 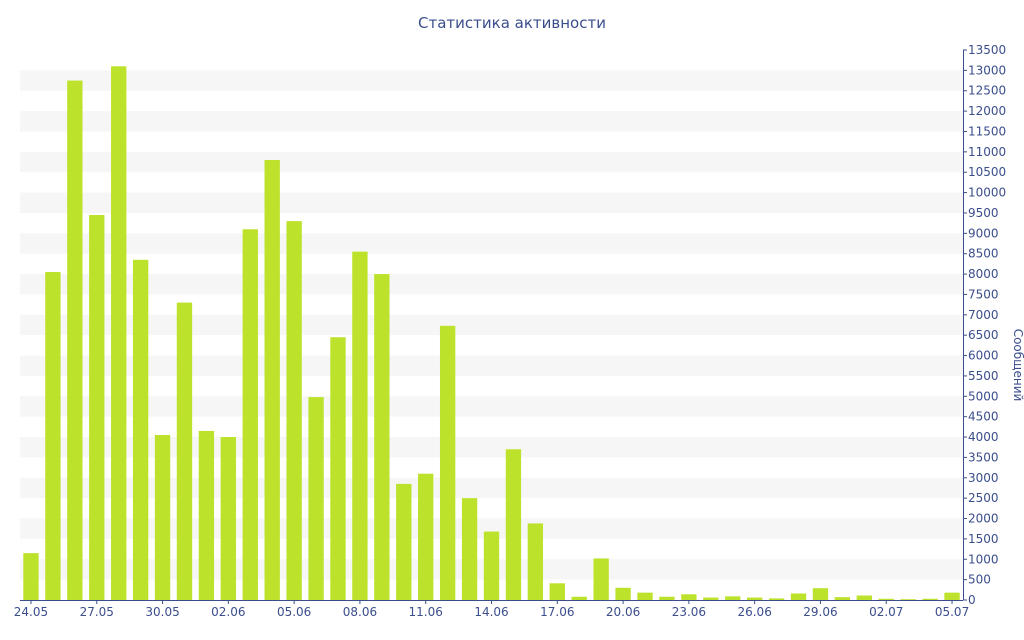 I want to click on x-tick-label: 23.06, so click(x=689, y=612).